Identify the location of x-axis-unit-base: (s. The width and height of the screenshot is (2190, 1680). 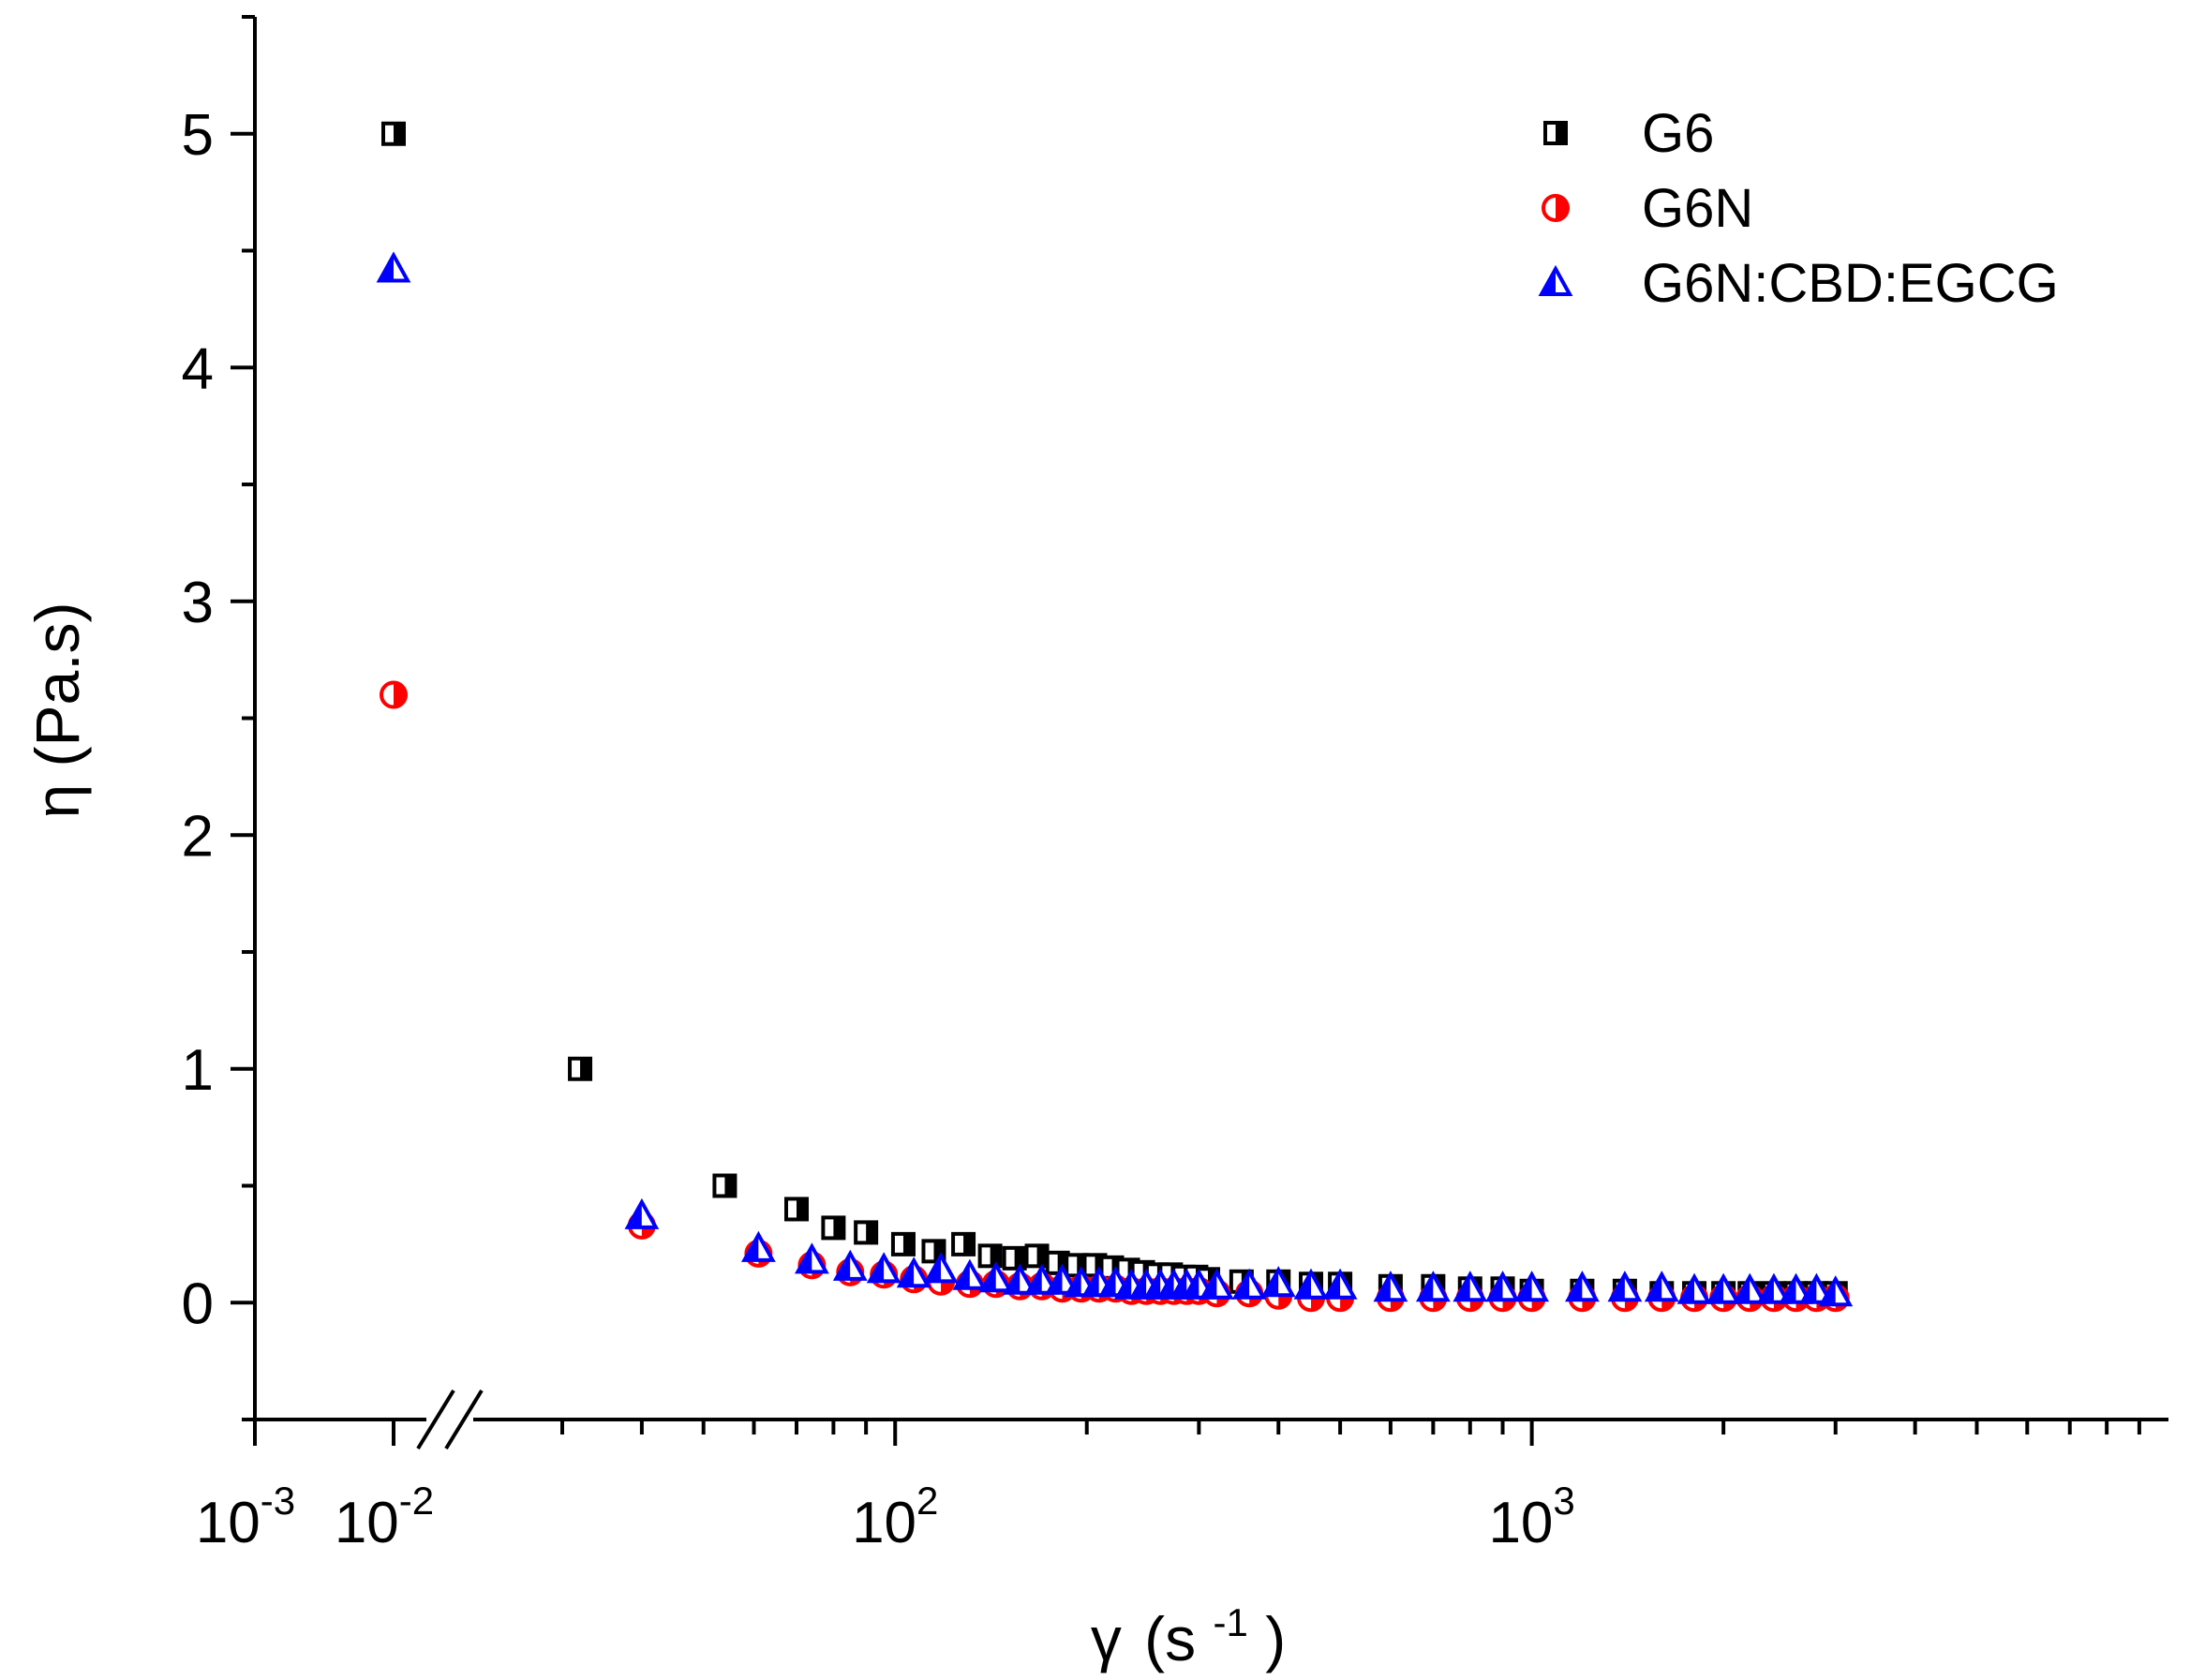
(1170, 1638).